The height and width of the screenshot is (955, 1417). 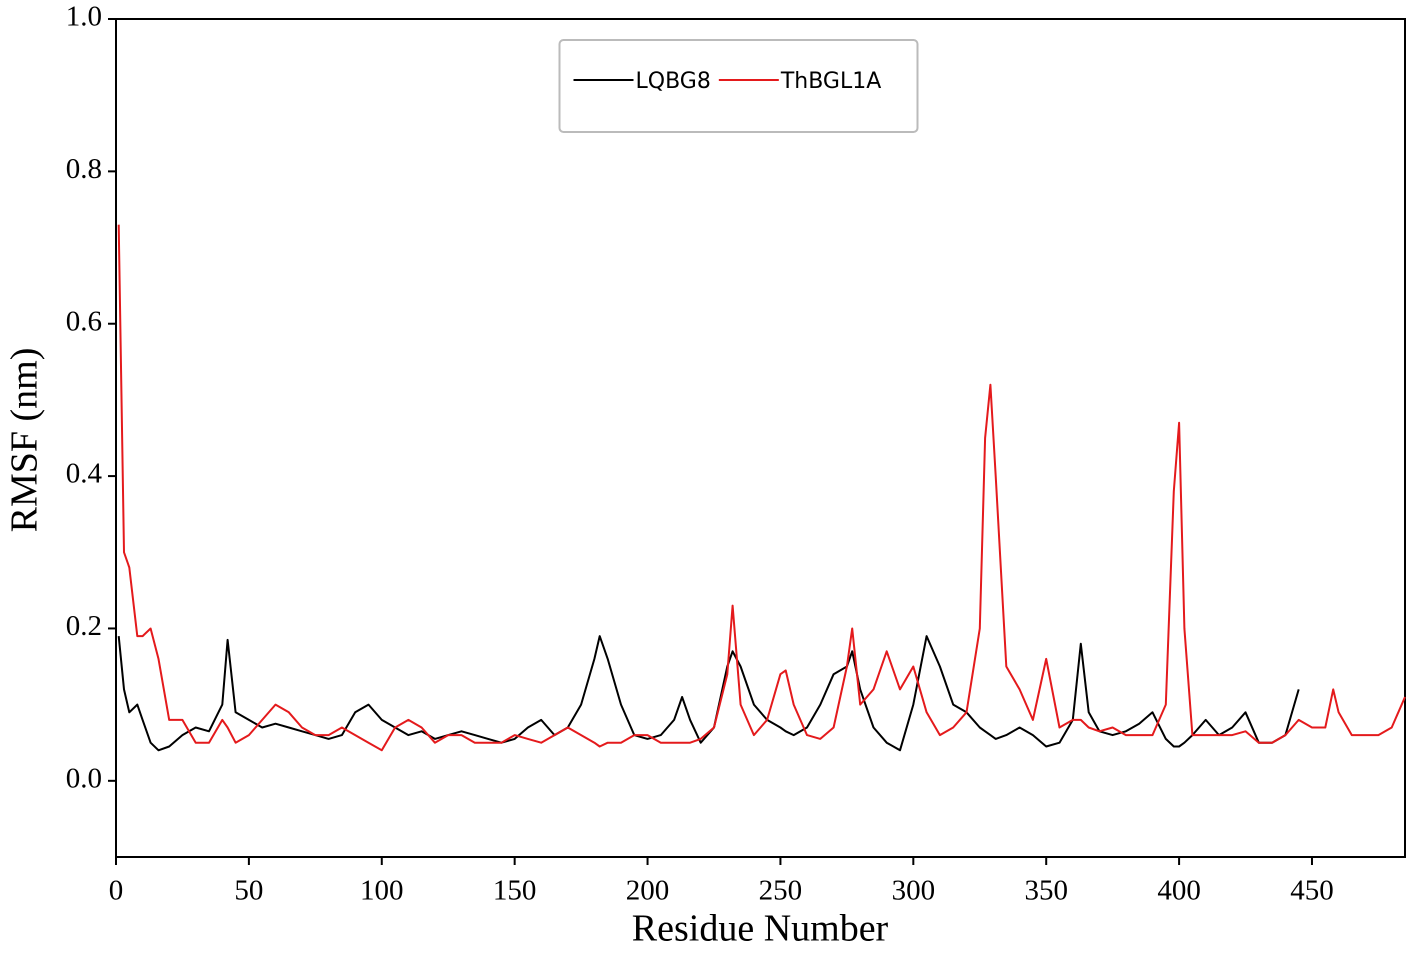 What do you see at coordinates (781, 891) in the screenshot?
I see `x-tick-label: 250` at bounding box center [781, 891].